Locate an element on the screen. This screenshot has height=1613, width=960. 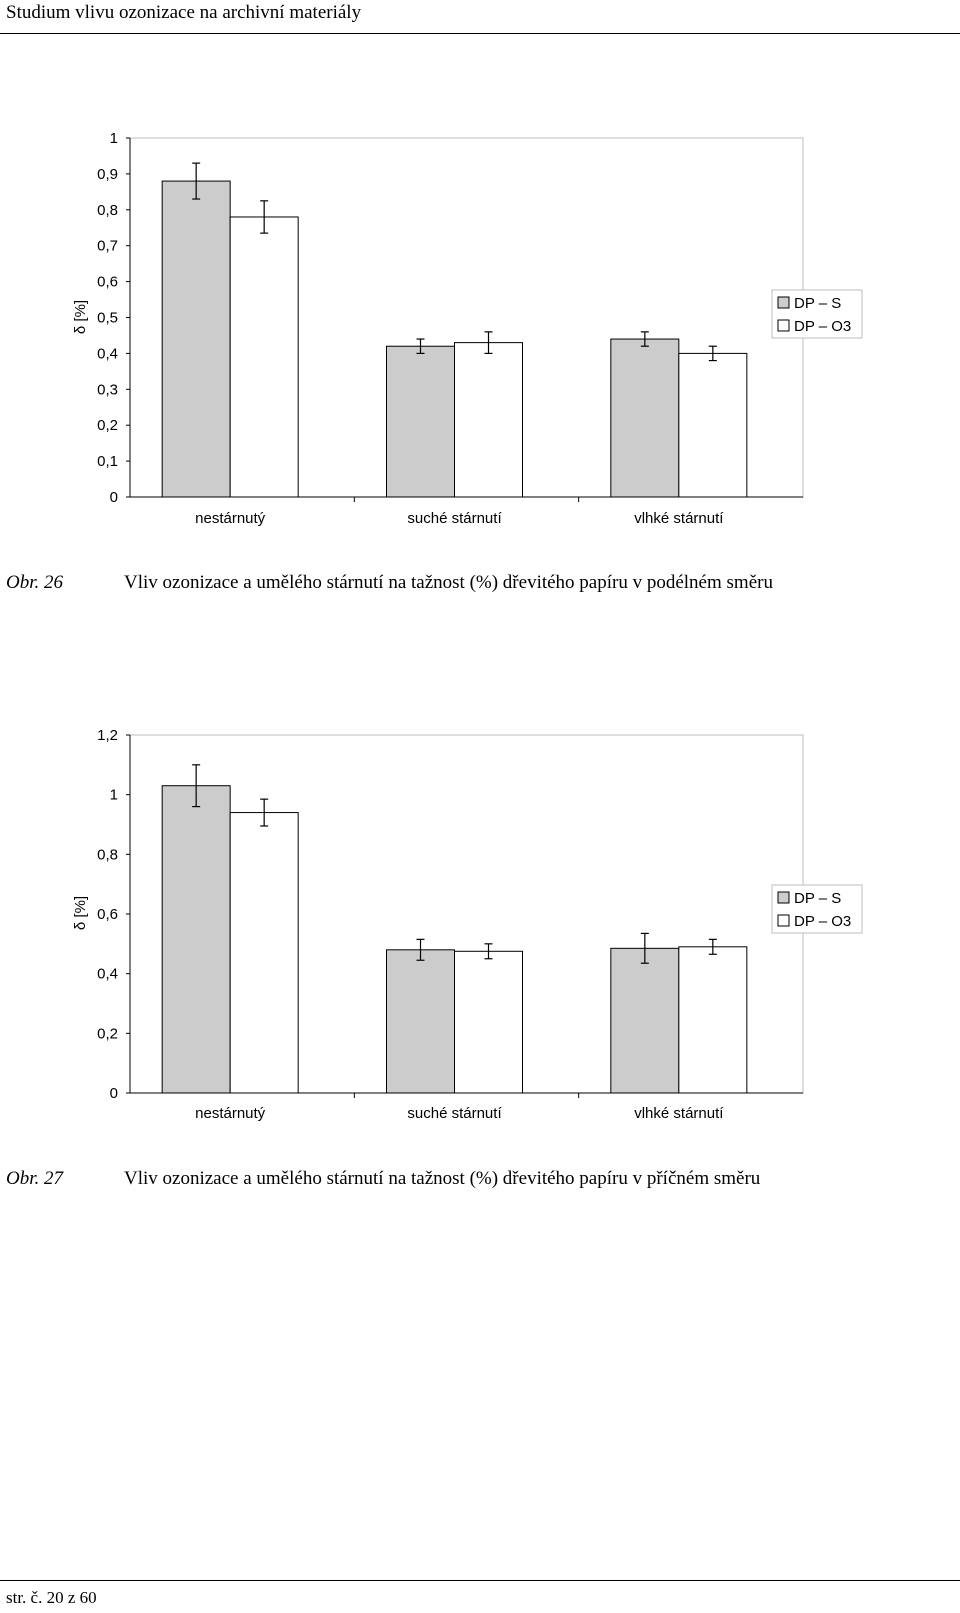
y-tick-label: 0,7 is located at coordinates (107, 246).